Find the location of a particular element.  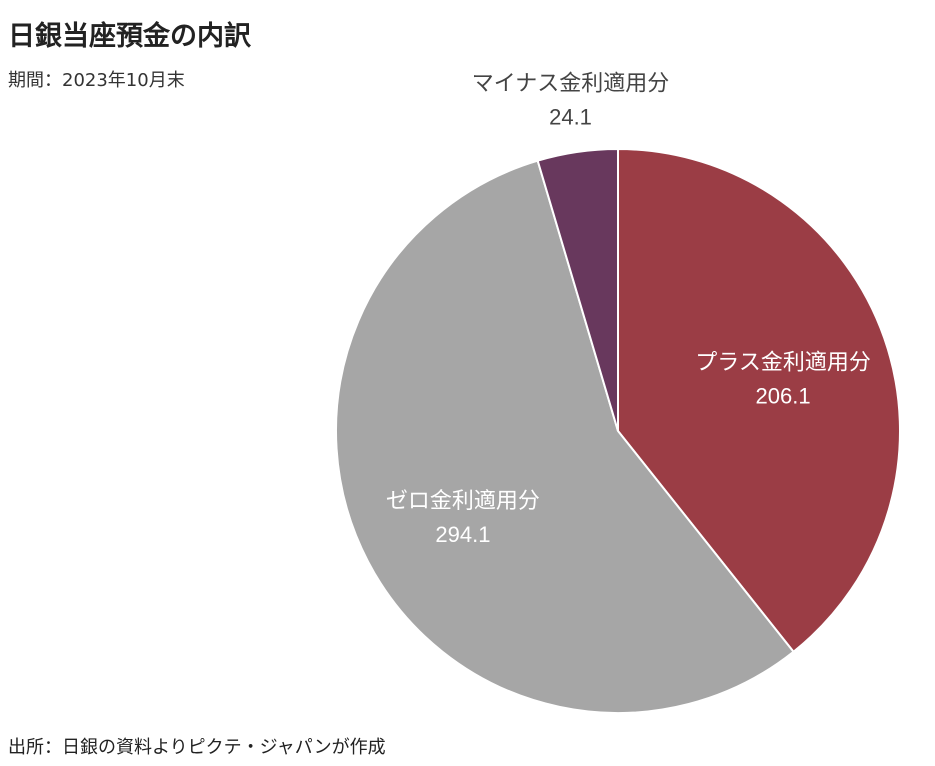

slice-value-label-1: 206.1 is located at coordinates (783, 395).